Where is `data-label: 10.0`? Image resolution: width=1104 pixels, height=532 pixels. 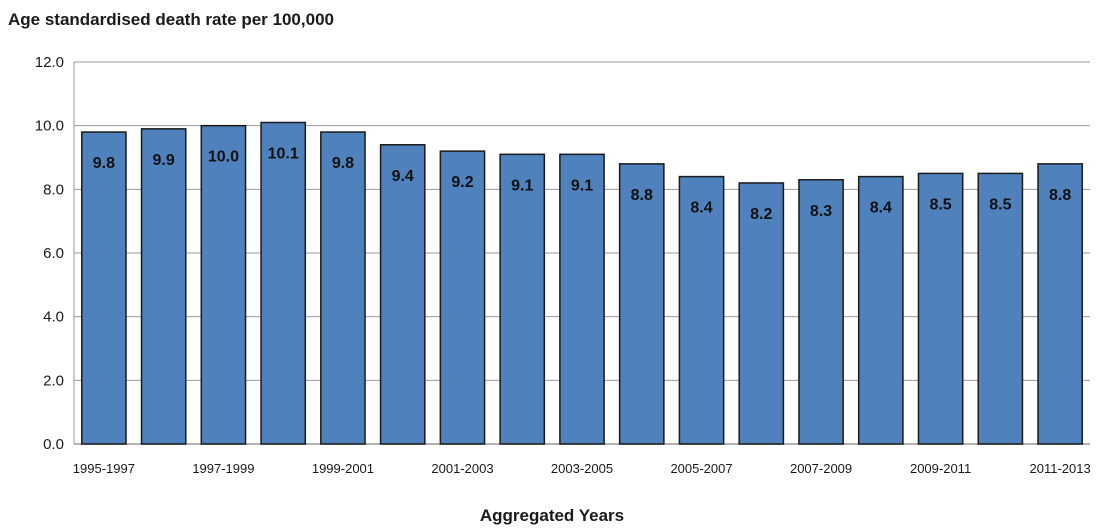
data-label: 10.0 is located at coordinates (223, 157).